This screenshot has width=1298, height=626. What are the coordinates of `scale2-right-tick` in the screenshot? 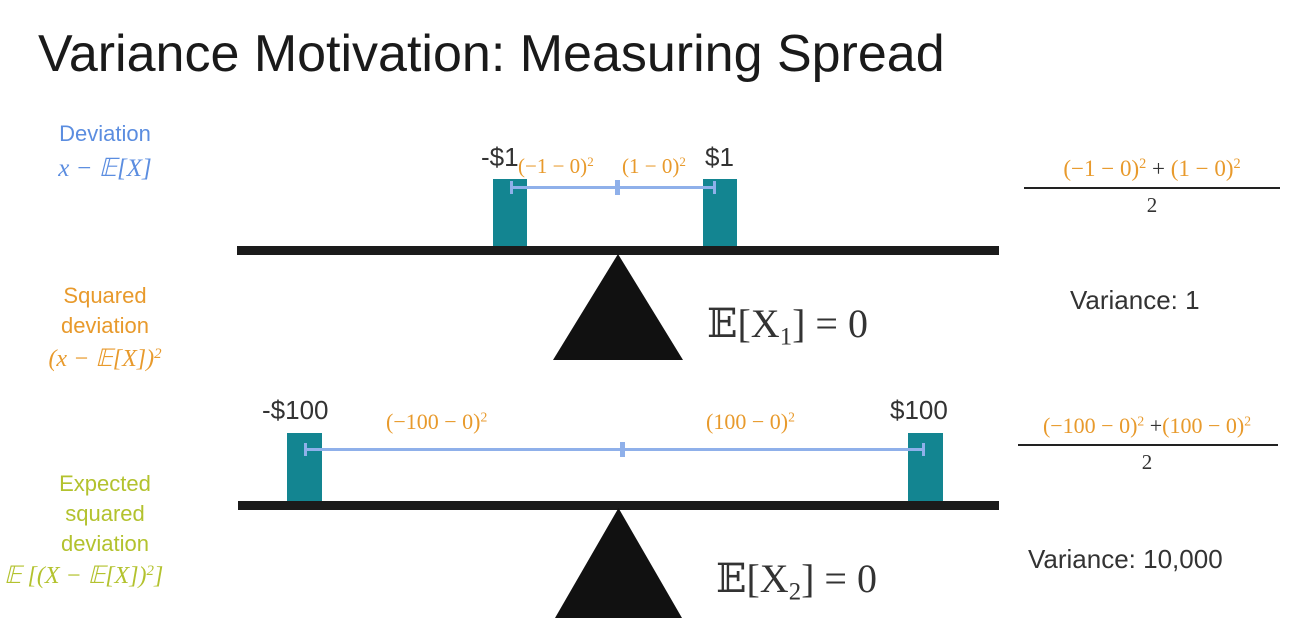 It's located at (923, 449).